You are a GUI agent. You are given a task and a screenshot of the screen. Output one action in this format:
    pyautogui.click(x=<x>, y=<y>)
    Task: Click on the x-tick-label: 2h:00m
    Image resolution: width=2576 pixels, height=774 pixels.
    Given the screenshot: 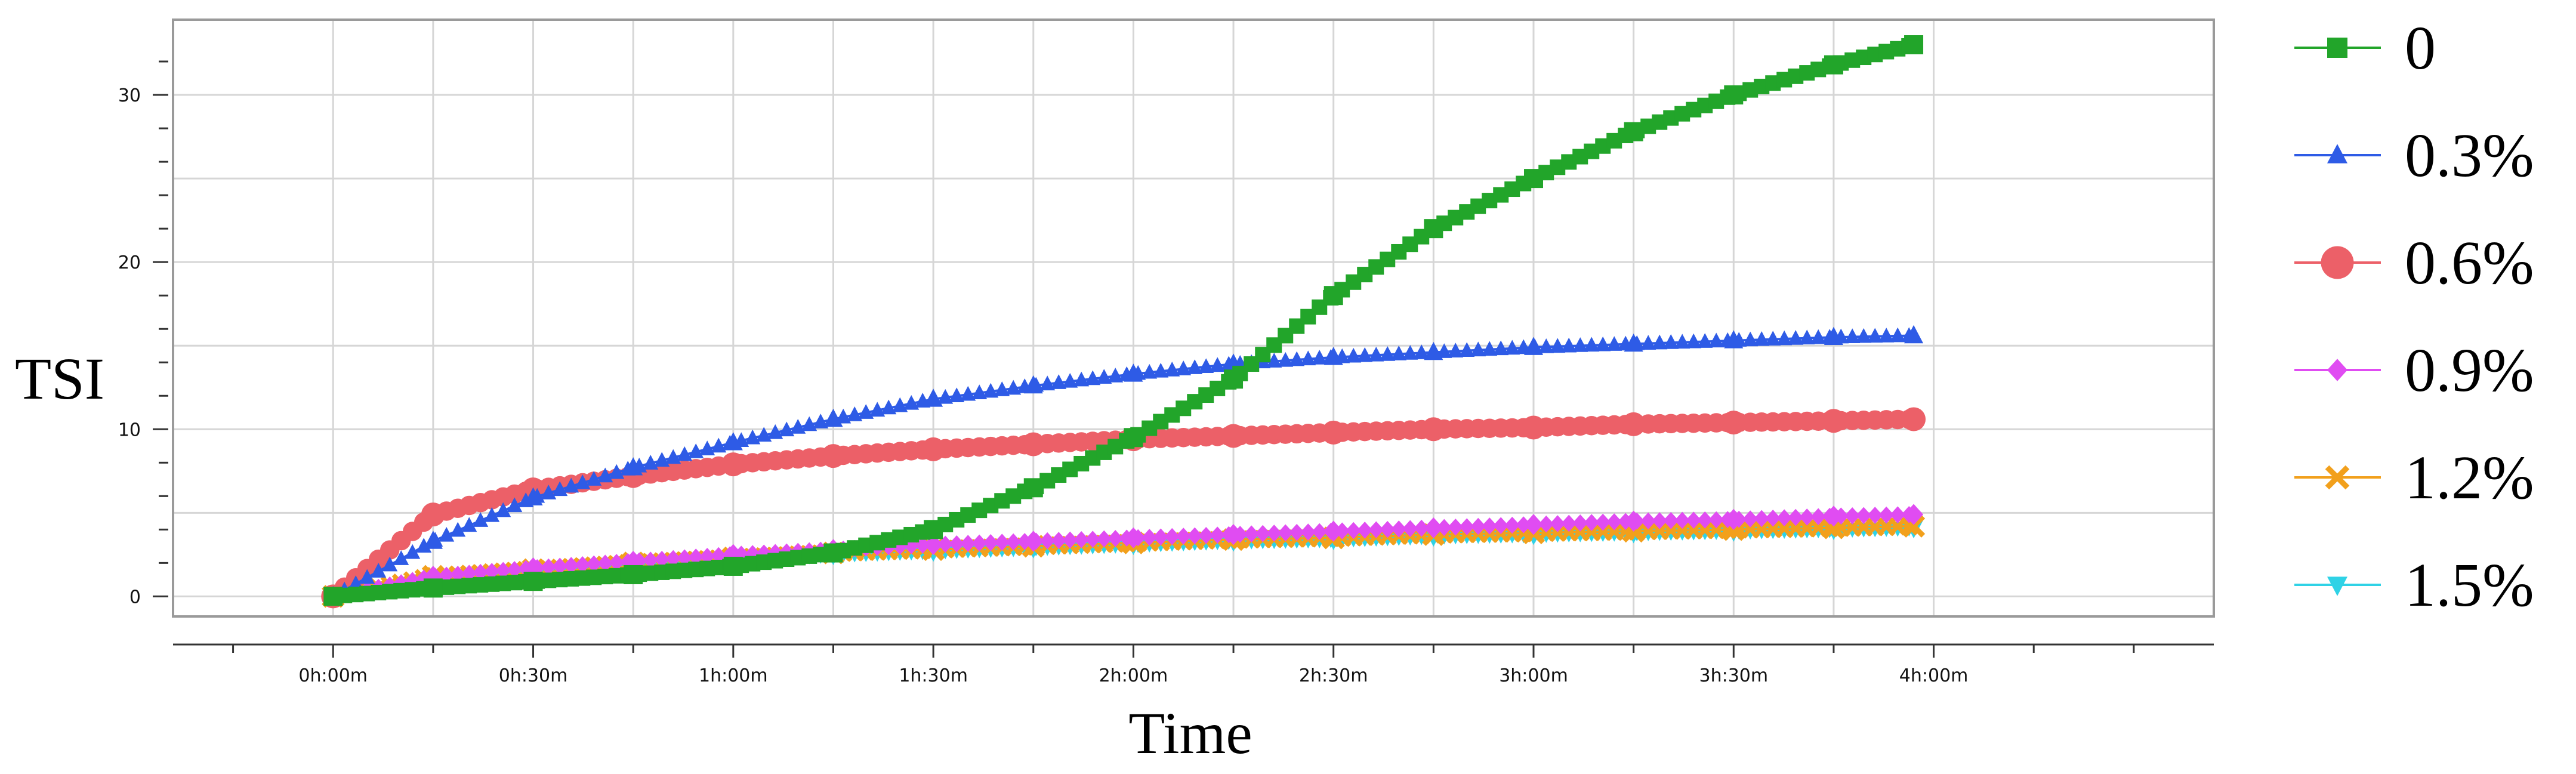 What is the action you would take?
    pyautogui.click(x=1133, y=675)
    